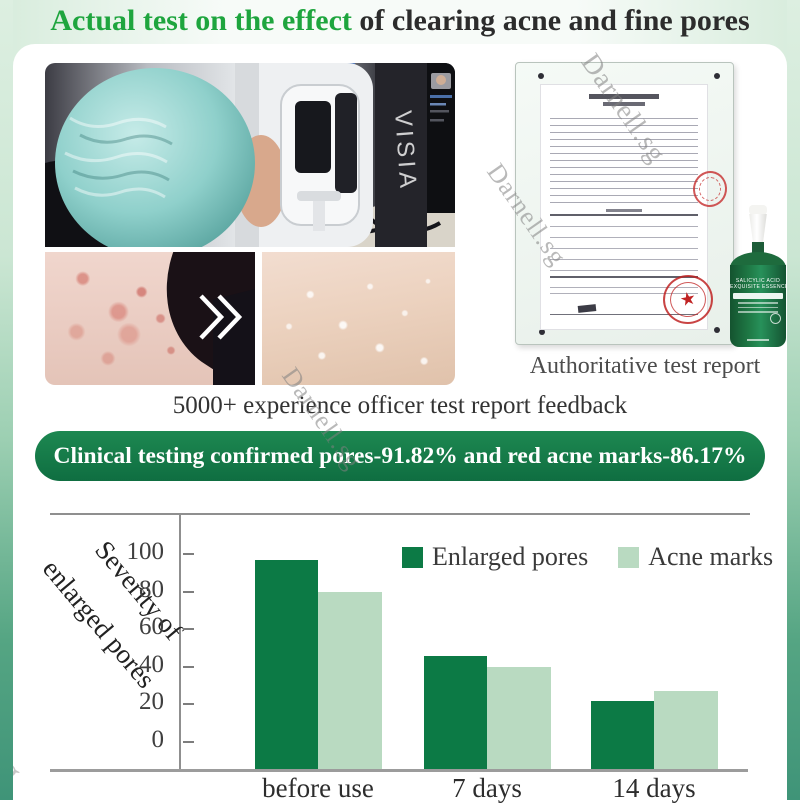  What do you see at coordinates (151, 627) in the screenshot?
I see `y-tick-label-60: 60` at bounding box center [151, 627].